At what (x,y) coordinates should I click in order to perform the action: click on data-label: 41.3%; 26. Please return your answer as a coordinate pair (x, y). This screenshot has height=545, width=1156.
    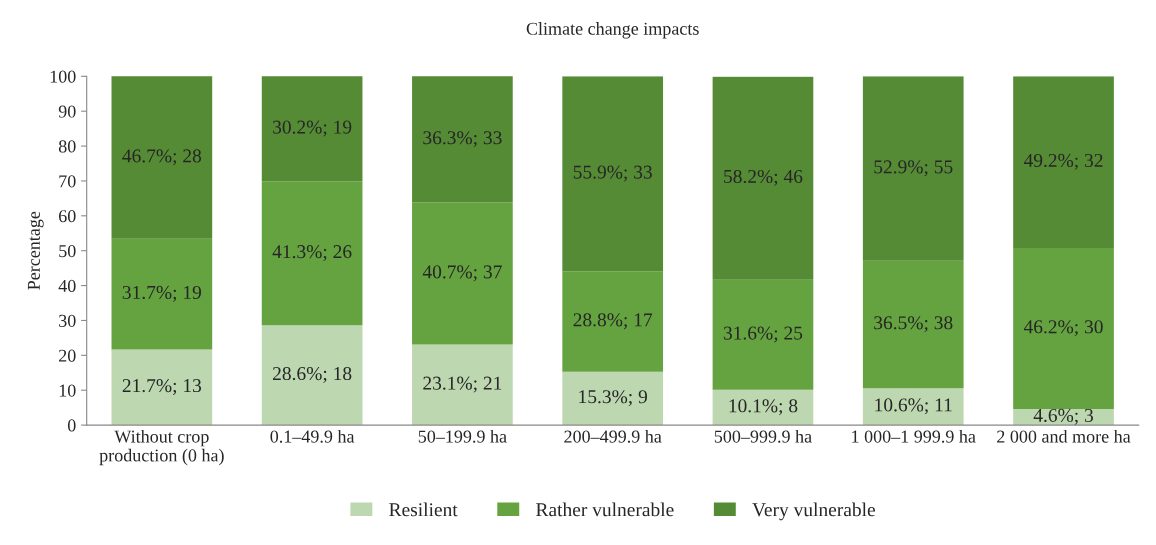
    Looking at the image, I should click on (312, 253).